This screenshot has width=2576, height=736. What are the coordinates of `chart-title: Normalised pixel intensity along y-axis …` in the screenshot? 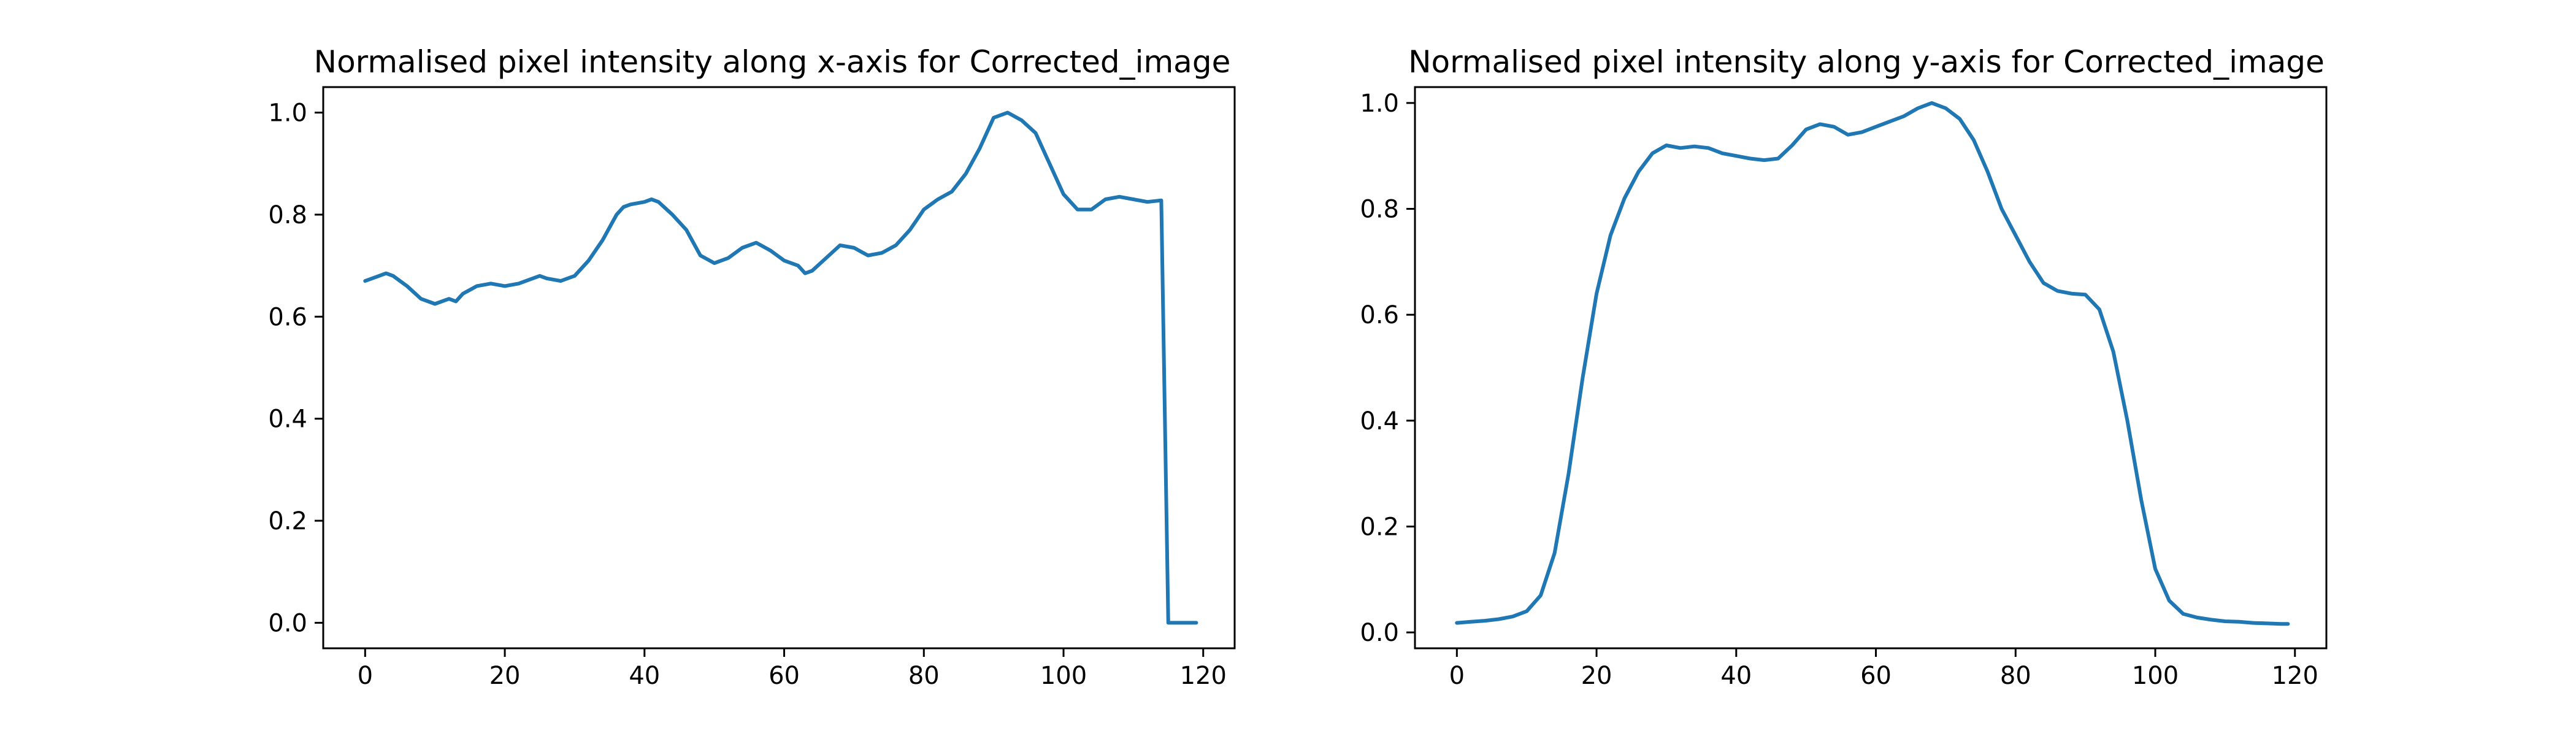 It's located at (1866, 62).